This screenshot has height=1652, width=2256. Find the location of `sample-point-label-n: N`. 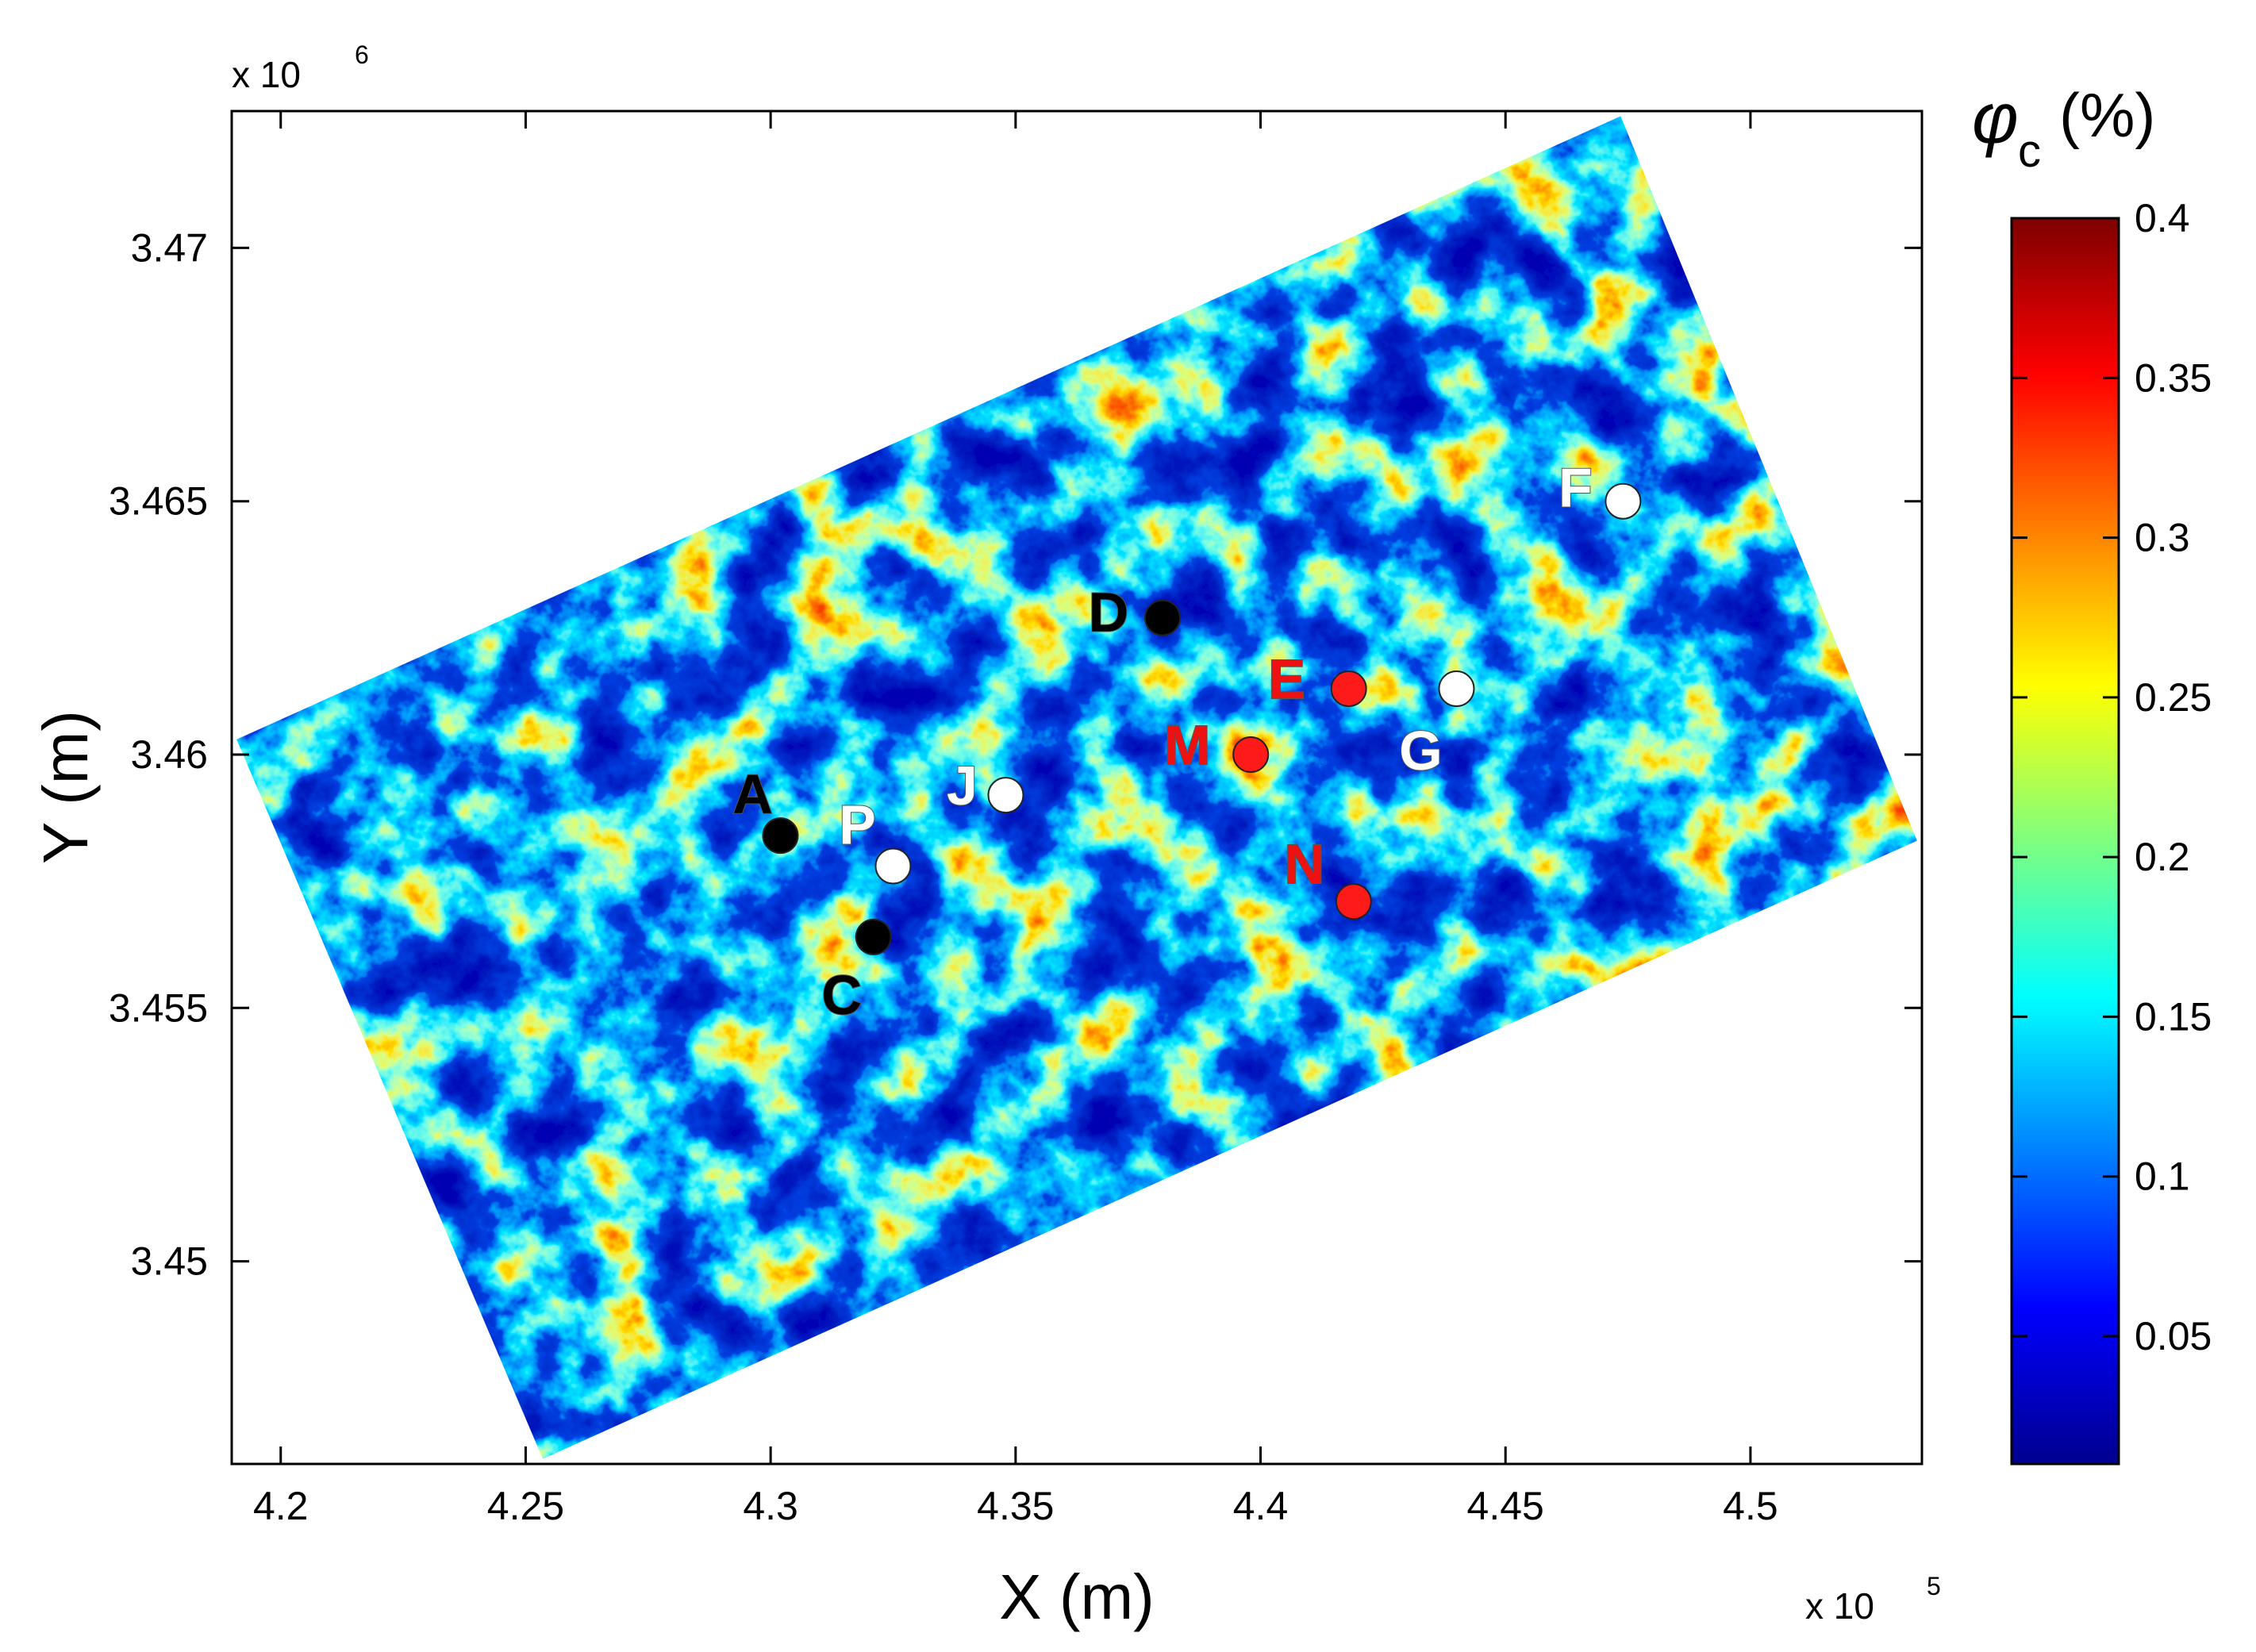

sample-point-label-n: N is located at coordinates (1305, 864).